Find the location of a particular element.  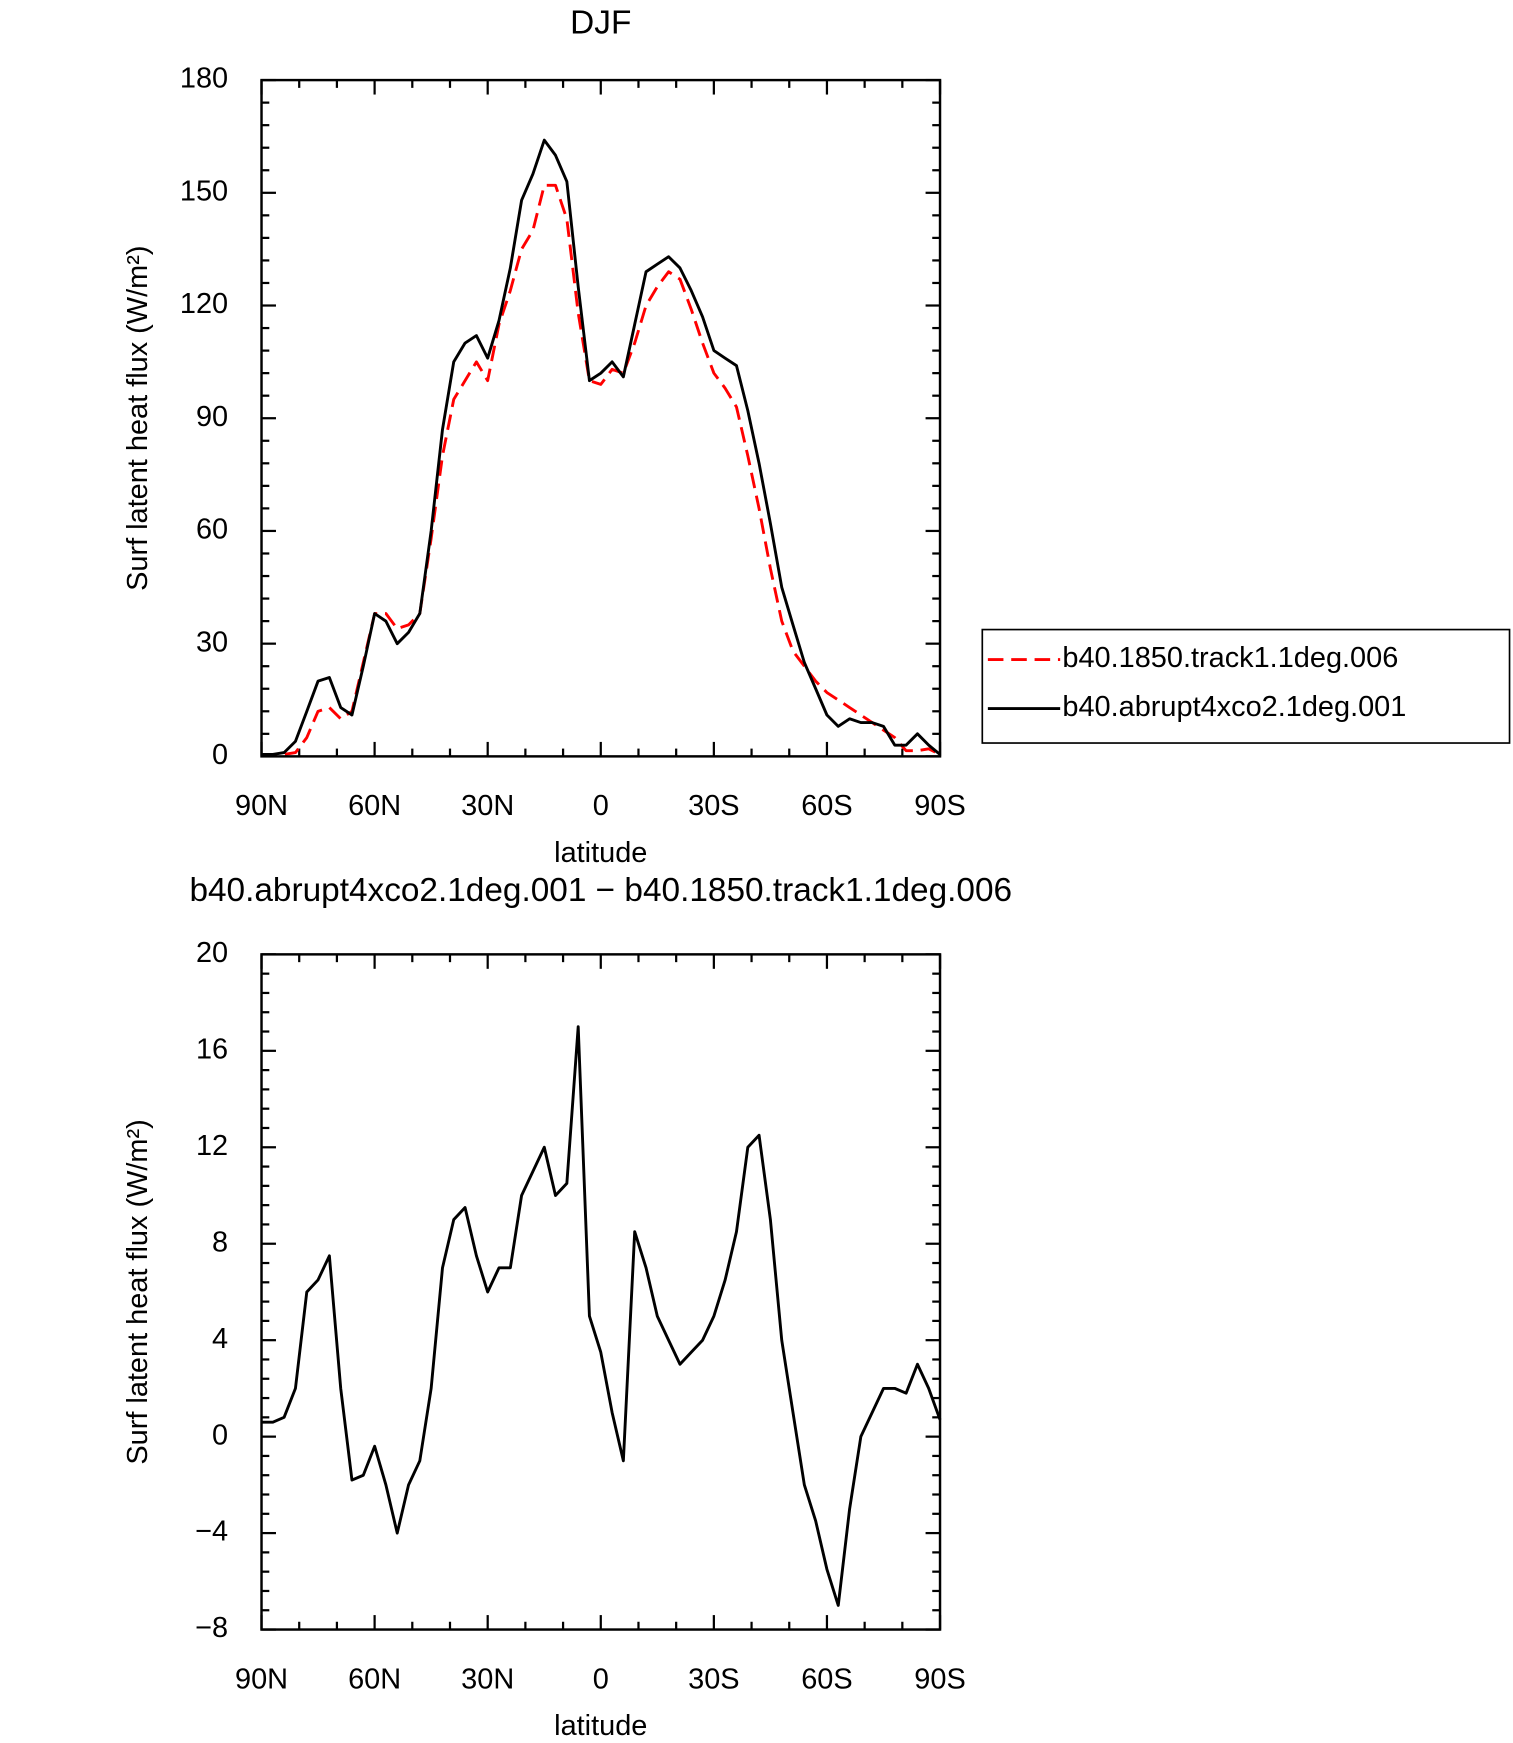

y-tick-label: 60 is located at coordinates (212, 530).